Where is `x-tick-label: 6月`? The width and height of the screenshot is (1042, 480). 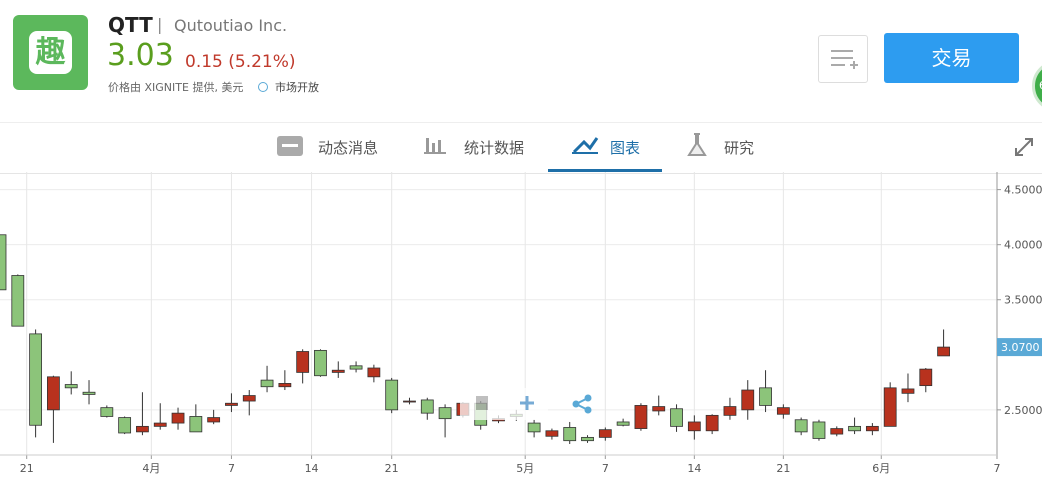
x-tick-label: 6月 is located at coordinates (881, 468).